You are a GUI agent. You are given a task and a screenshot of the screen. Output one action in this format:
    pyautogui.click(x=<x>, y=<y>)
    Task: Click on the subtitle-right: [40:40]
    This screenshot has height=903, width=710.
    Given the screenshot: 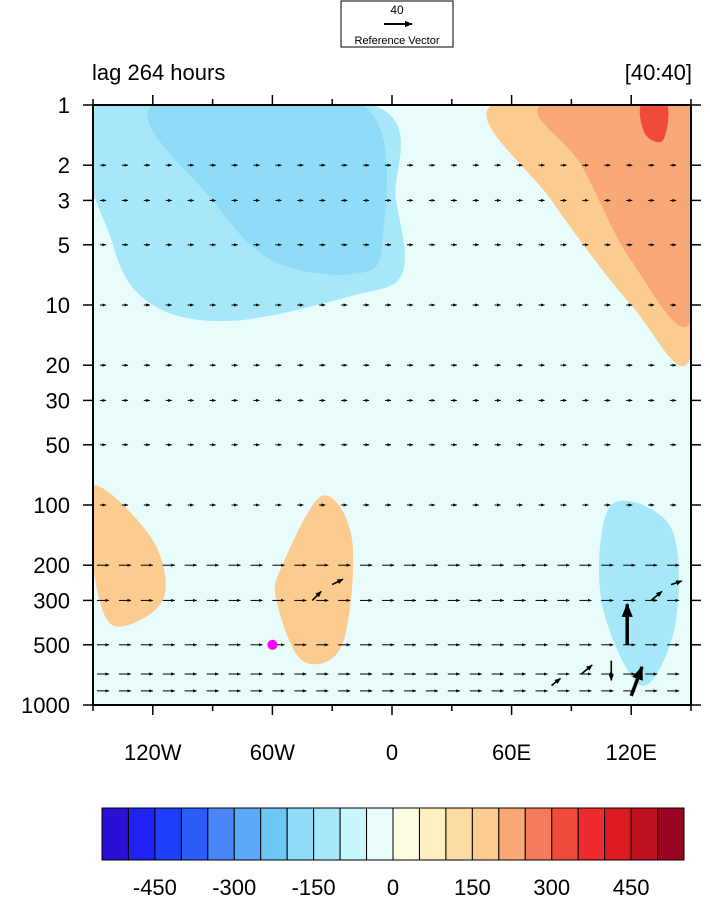 What is the action you would take?
    pyautogui.click(x=658, y=72)
    